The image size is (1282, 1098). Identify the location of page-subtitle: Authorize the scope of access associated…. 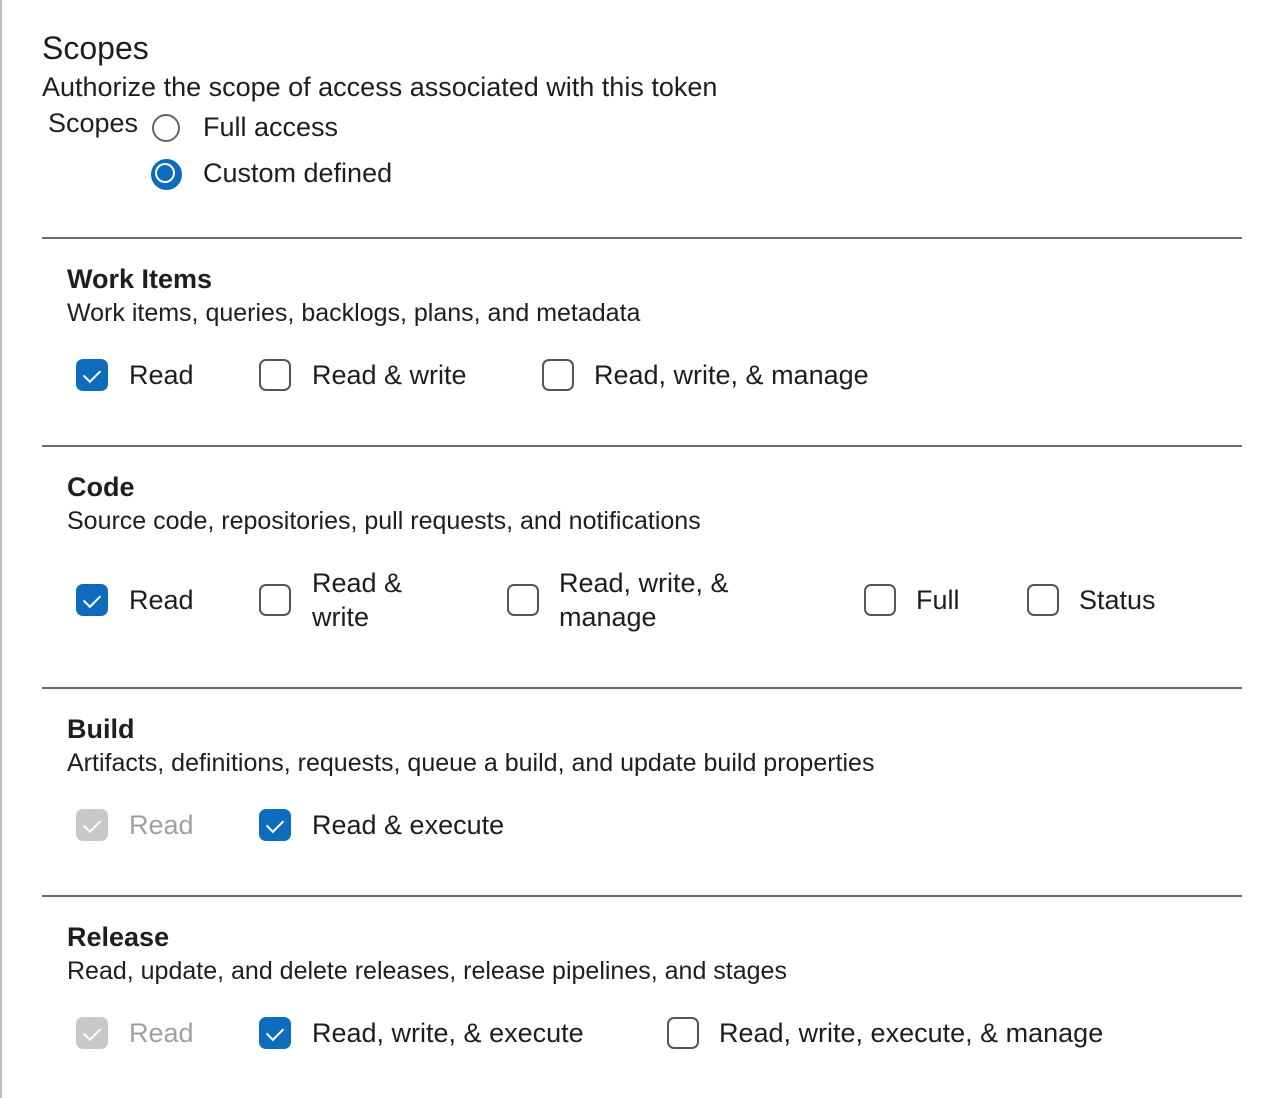
(380, 87).